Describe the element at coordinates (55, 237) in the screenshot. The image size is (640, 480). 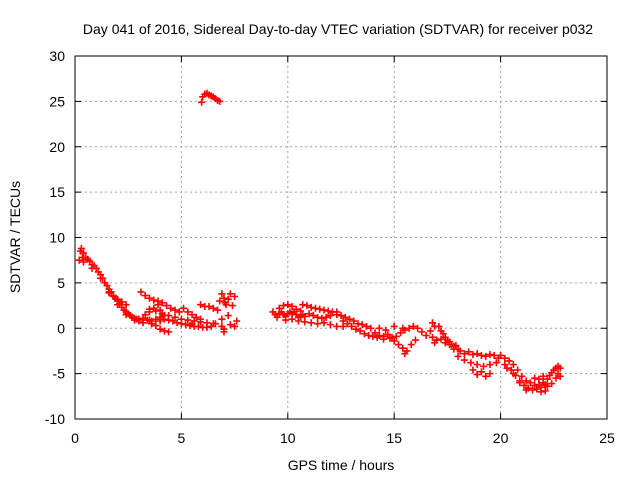
I see `y-tick-labels: -10 -5 0 5 10 15 20 25 30` at that location.